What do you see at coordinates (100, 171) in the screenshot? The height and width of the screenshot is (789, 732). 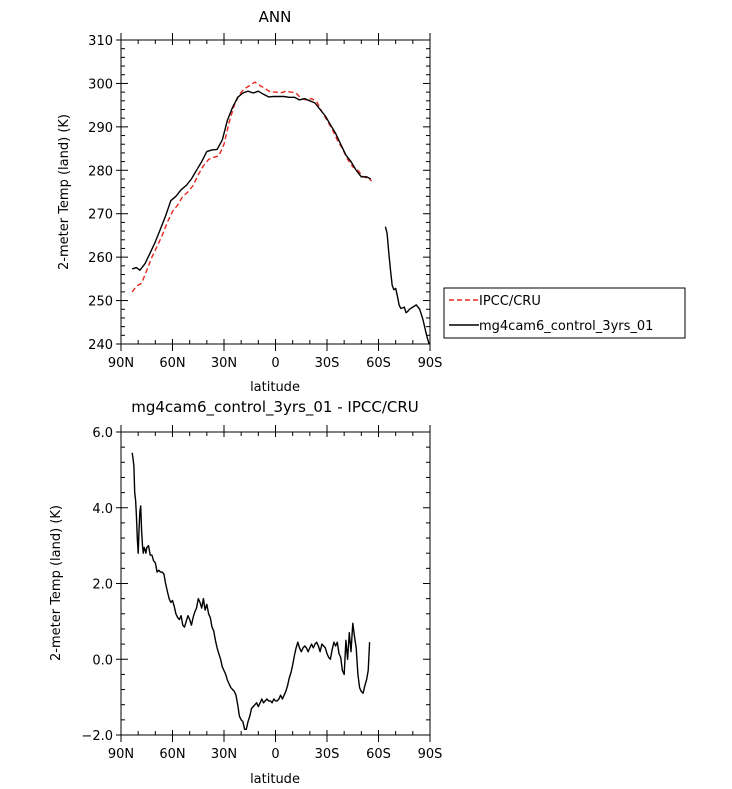 I see `y-tick-label: 280` at bounding box center [100, 171].